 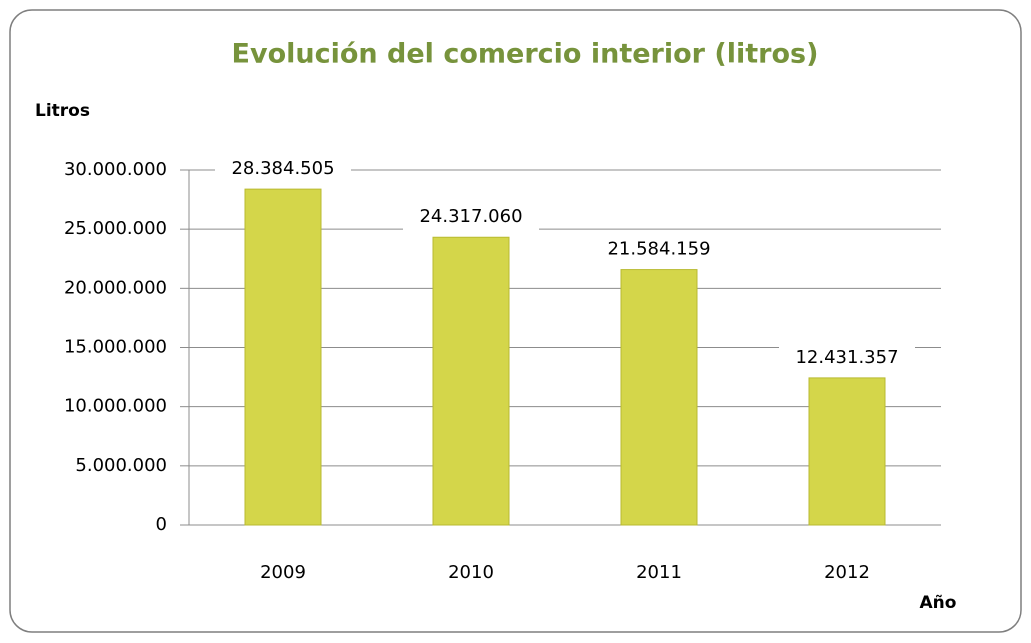 I want to click on y-tick-label: 0, so click(x=161, y=524).